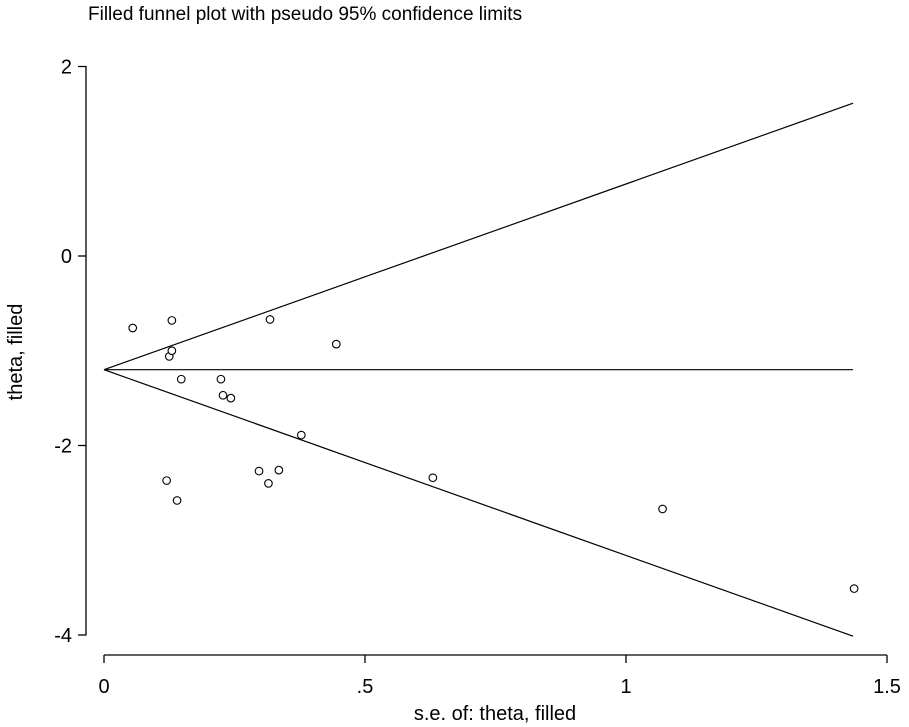 The width and height of the screenshot is (909, 727). Describe the element at coordinates (887, 687) in the screenshot. I see `x-tick-label: 1.5` at that location.